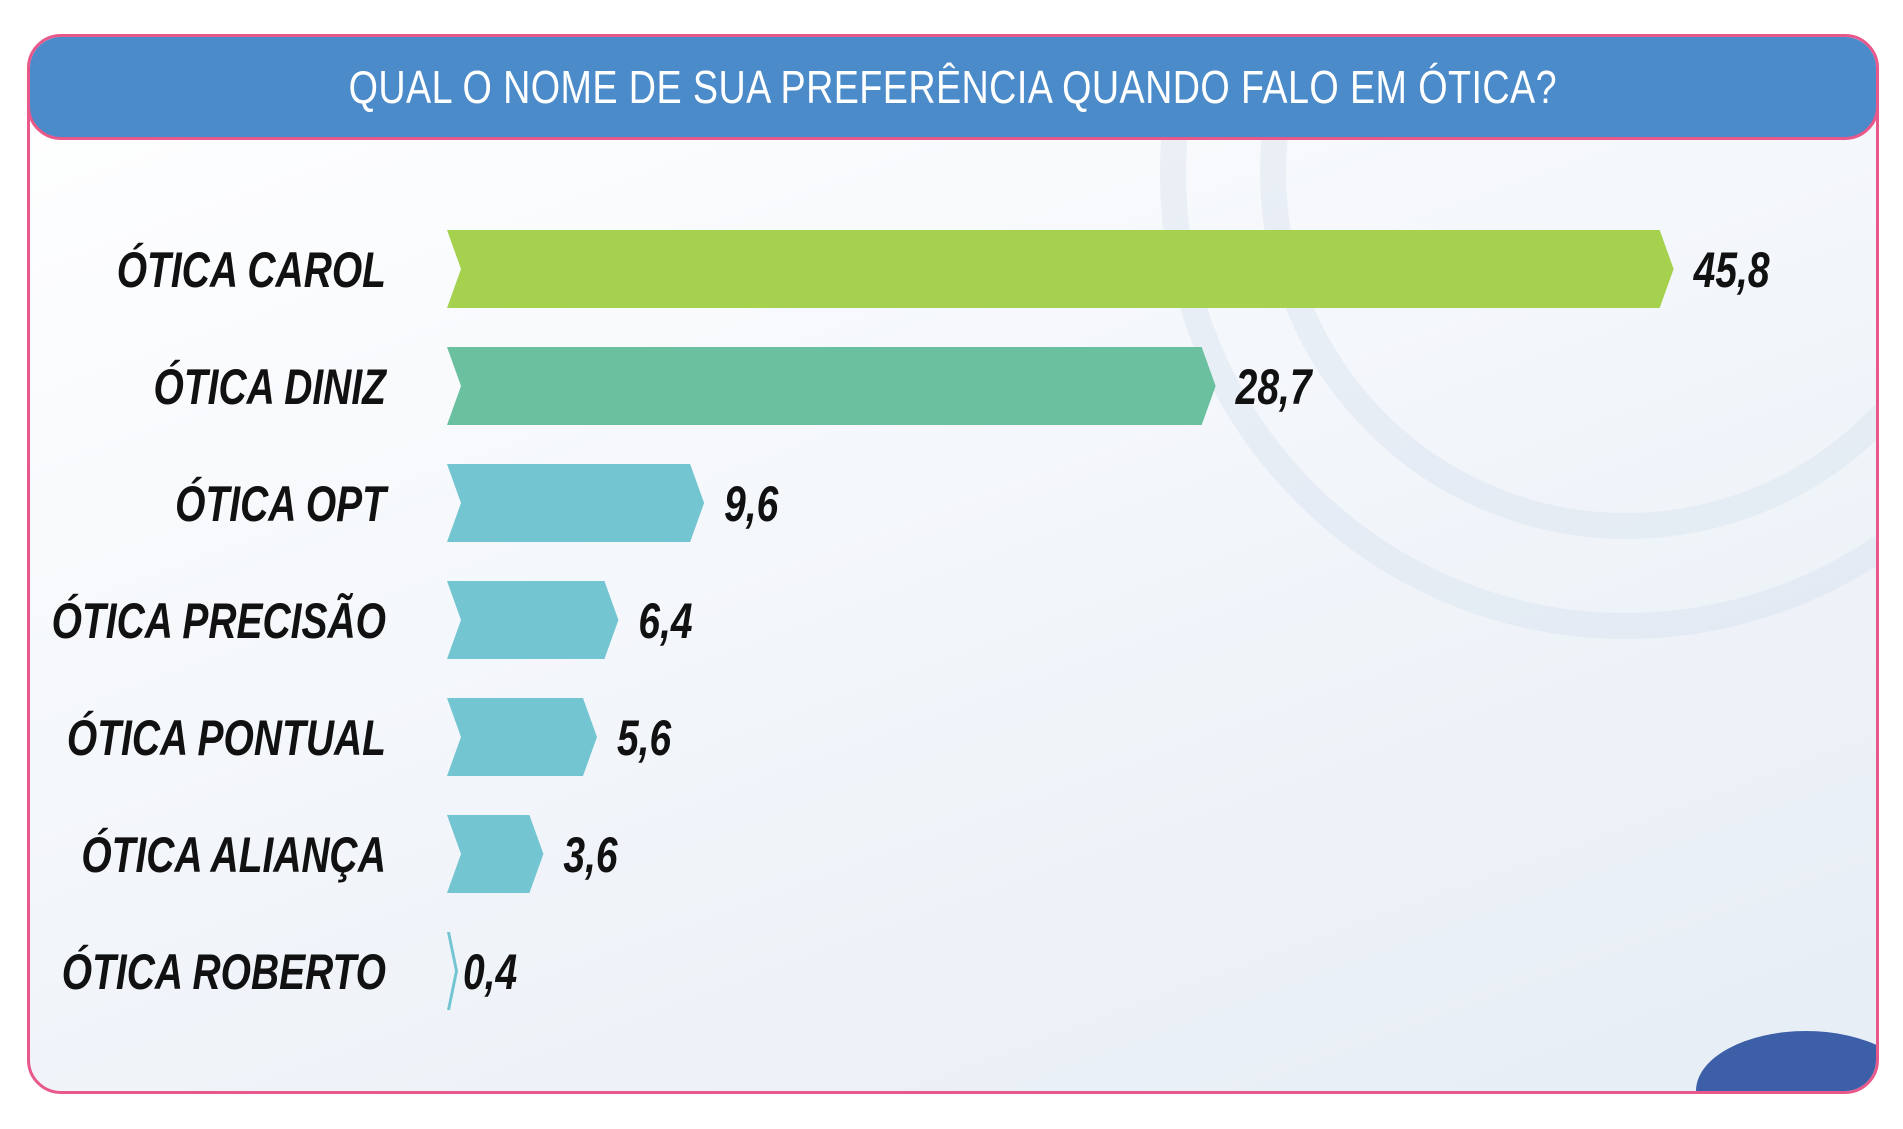 The image size is (1903, 1129). I want to click on bar-group: ÓTICA PRECISÃO 6,4, so click(372, 620).